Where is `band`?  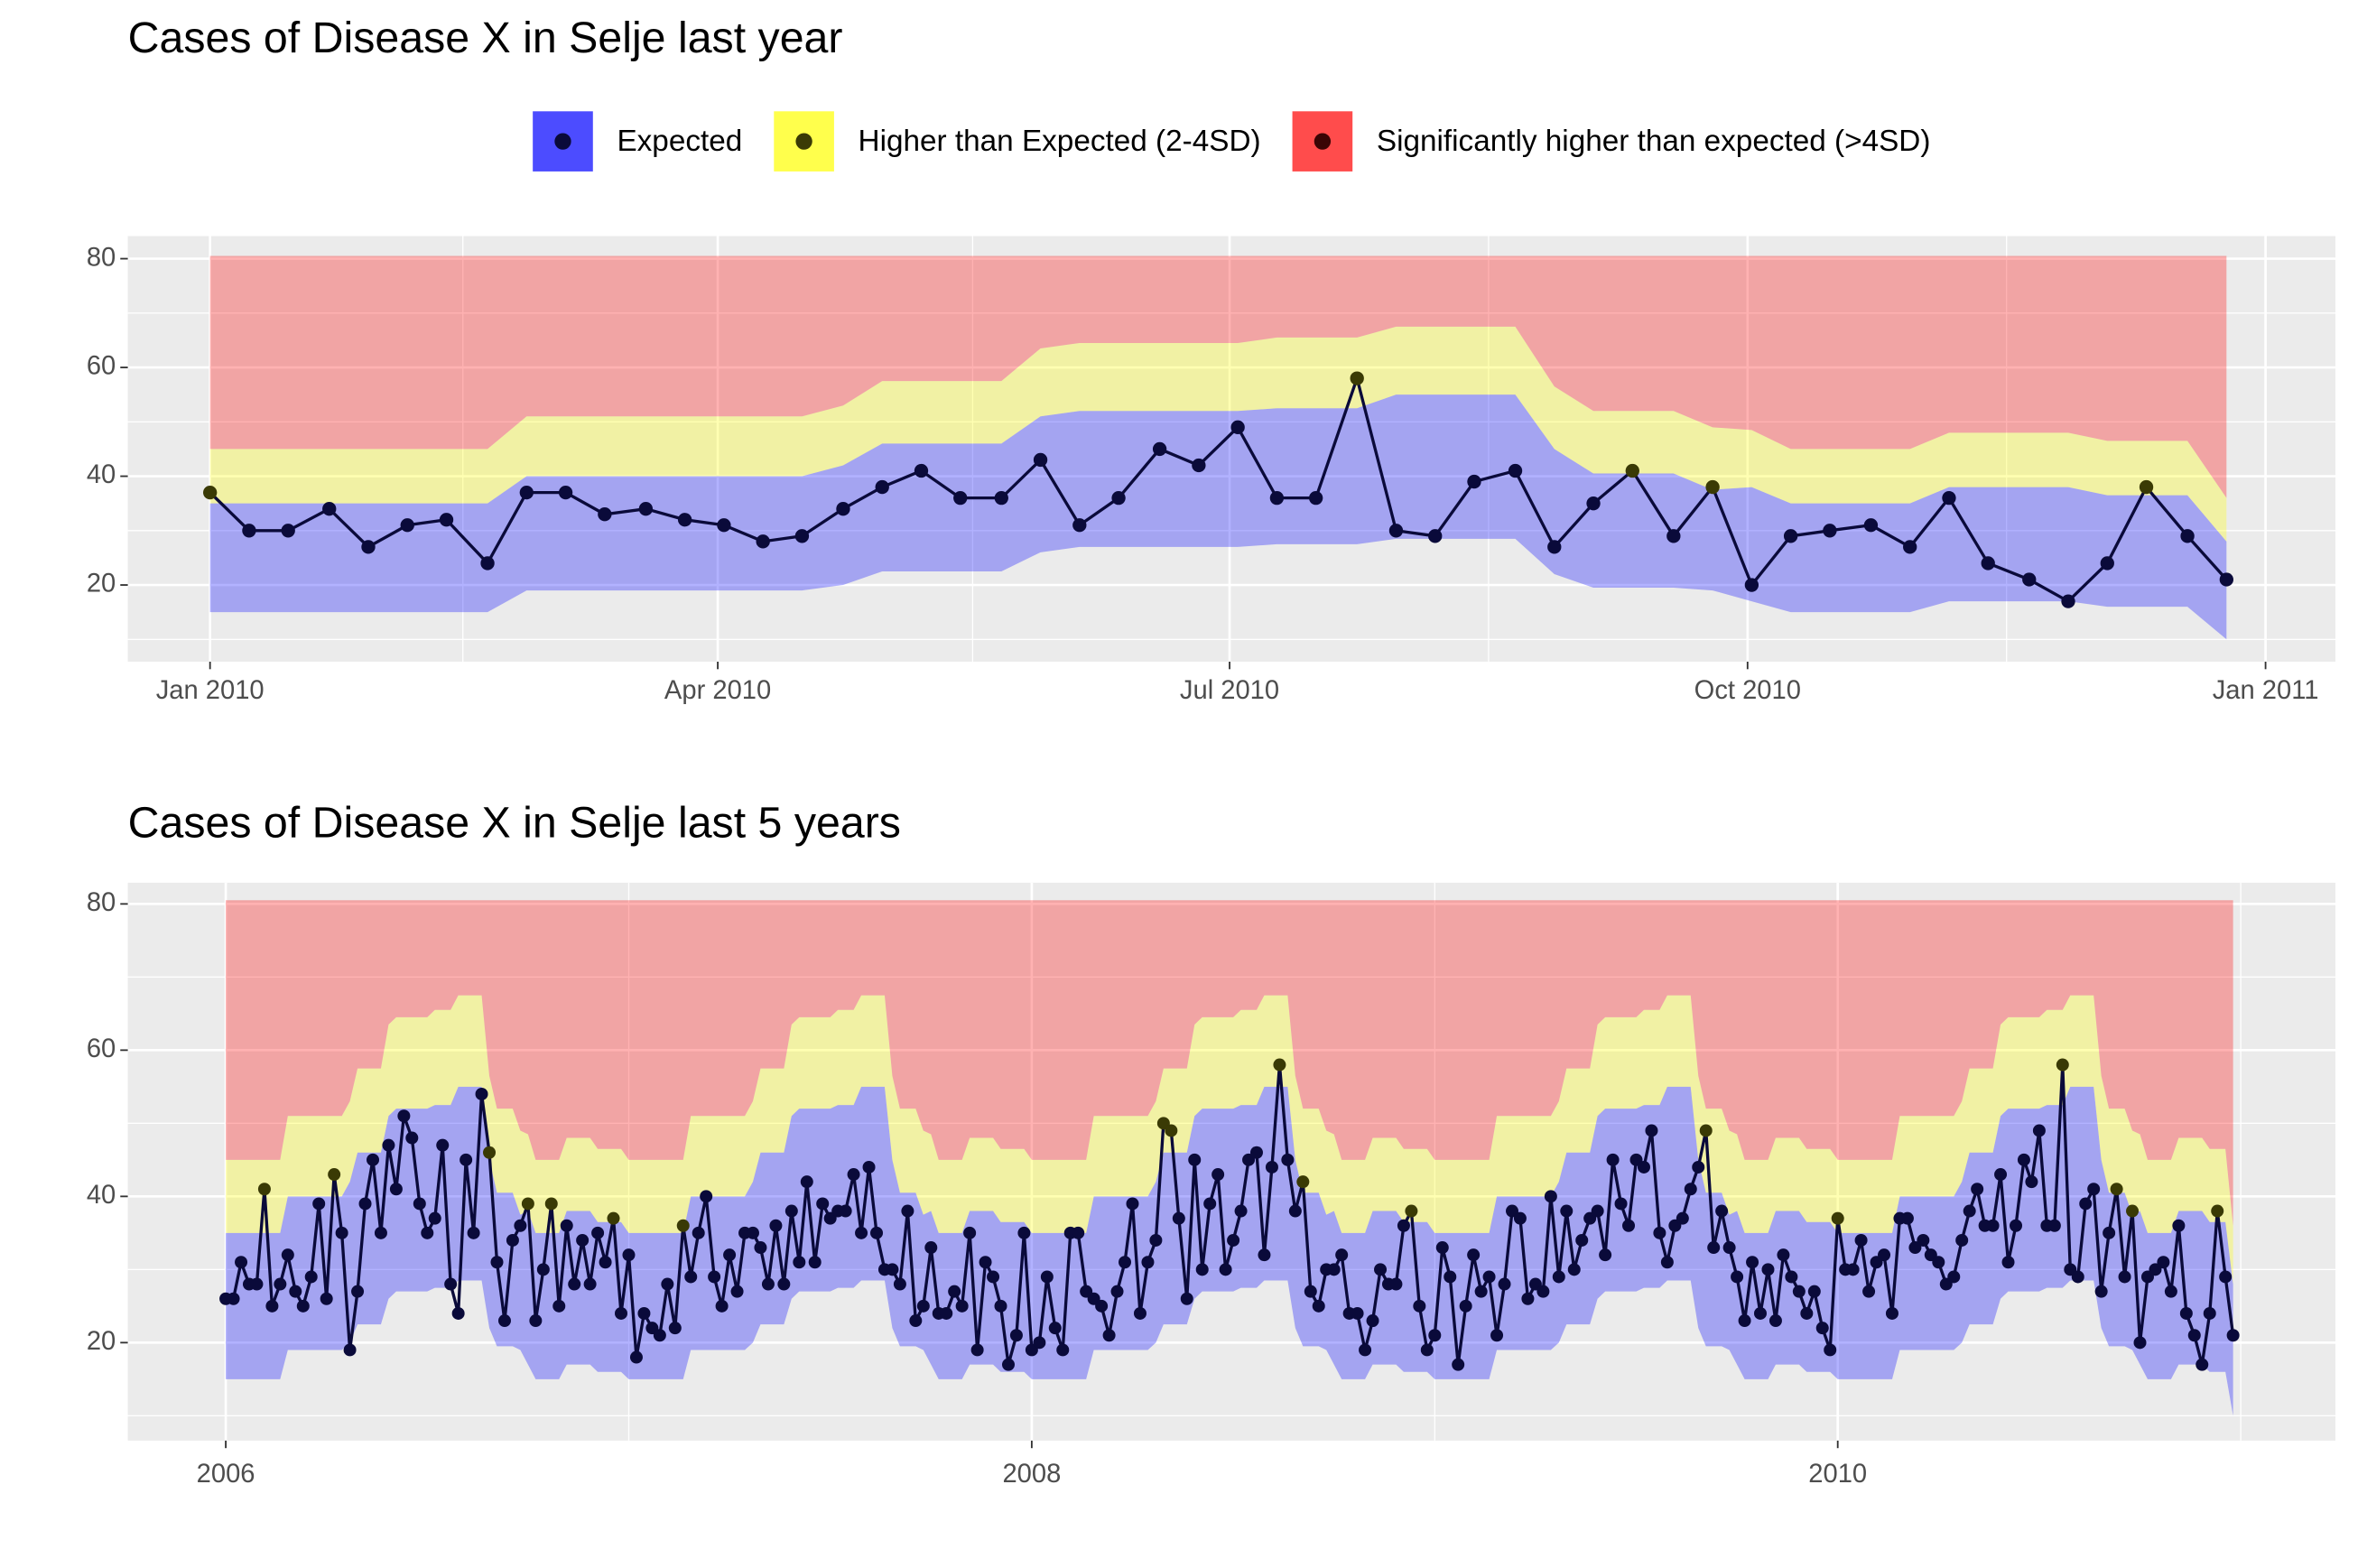
band is located at coordinates (1218, 376).